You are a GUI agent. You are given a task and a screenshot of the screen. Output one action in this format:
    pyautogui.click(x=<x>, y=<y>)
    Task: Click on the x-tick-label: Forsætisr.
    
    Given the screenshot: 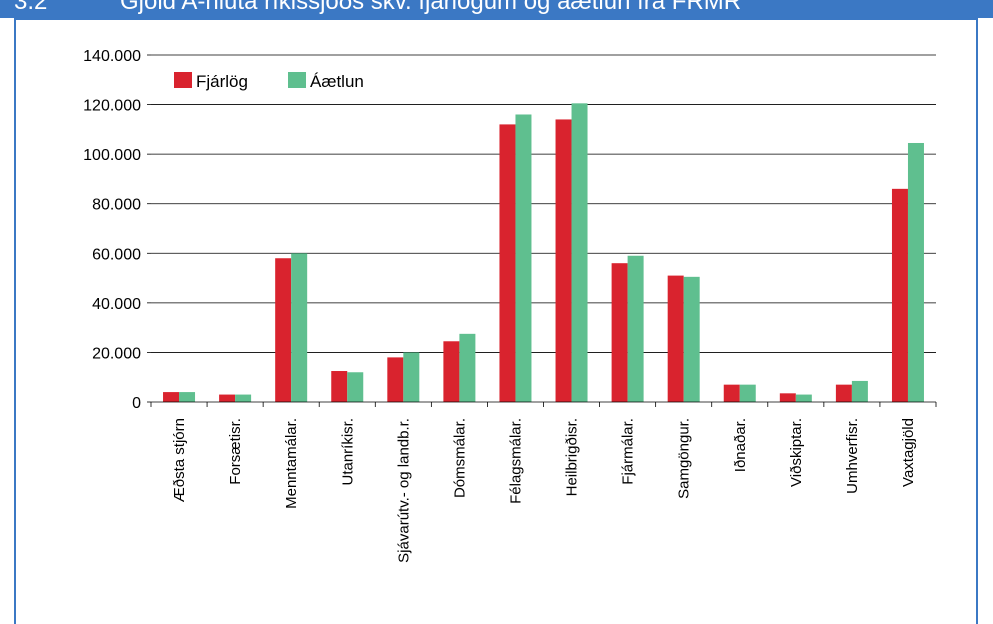 What is the action you would take?
    pyautogui.click(x=235, y=451)
    